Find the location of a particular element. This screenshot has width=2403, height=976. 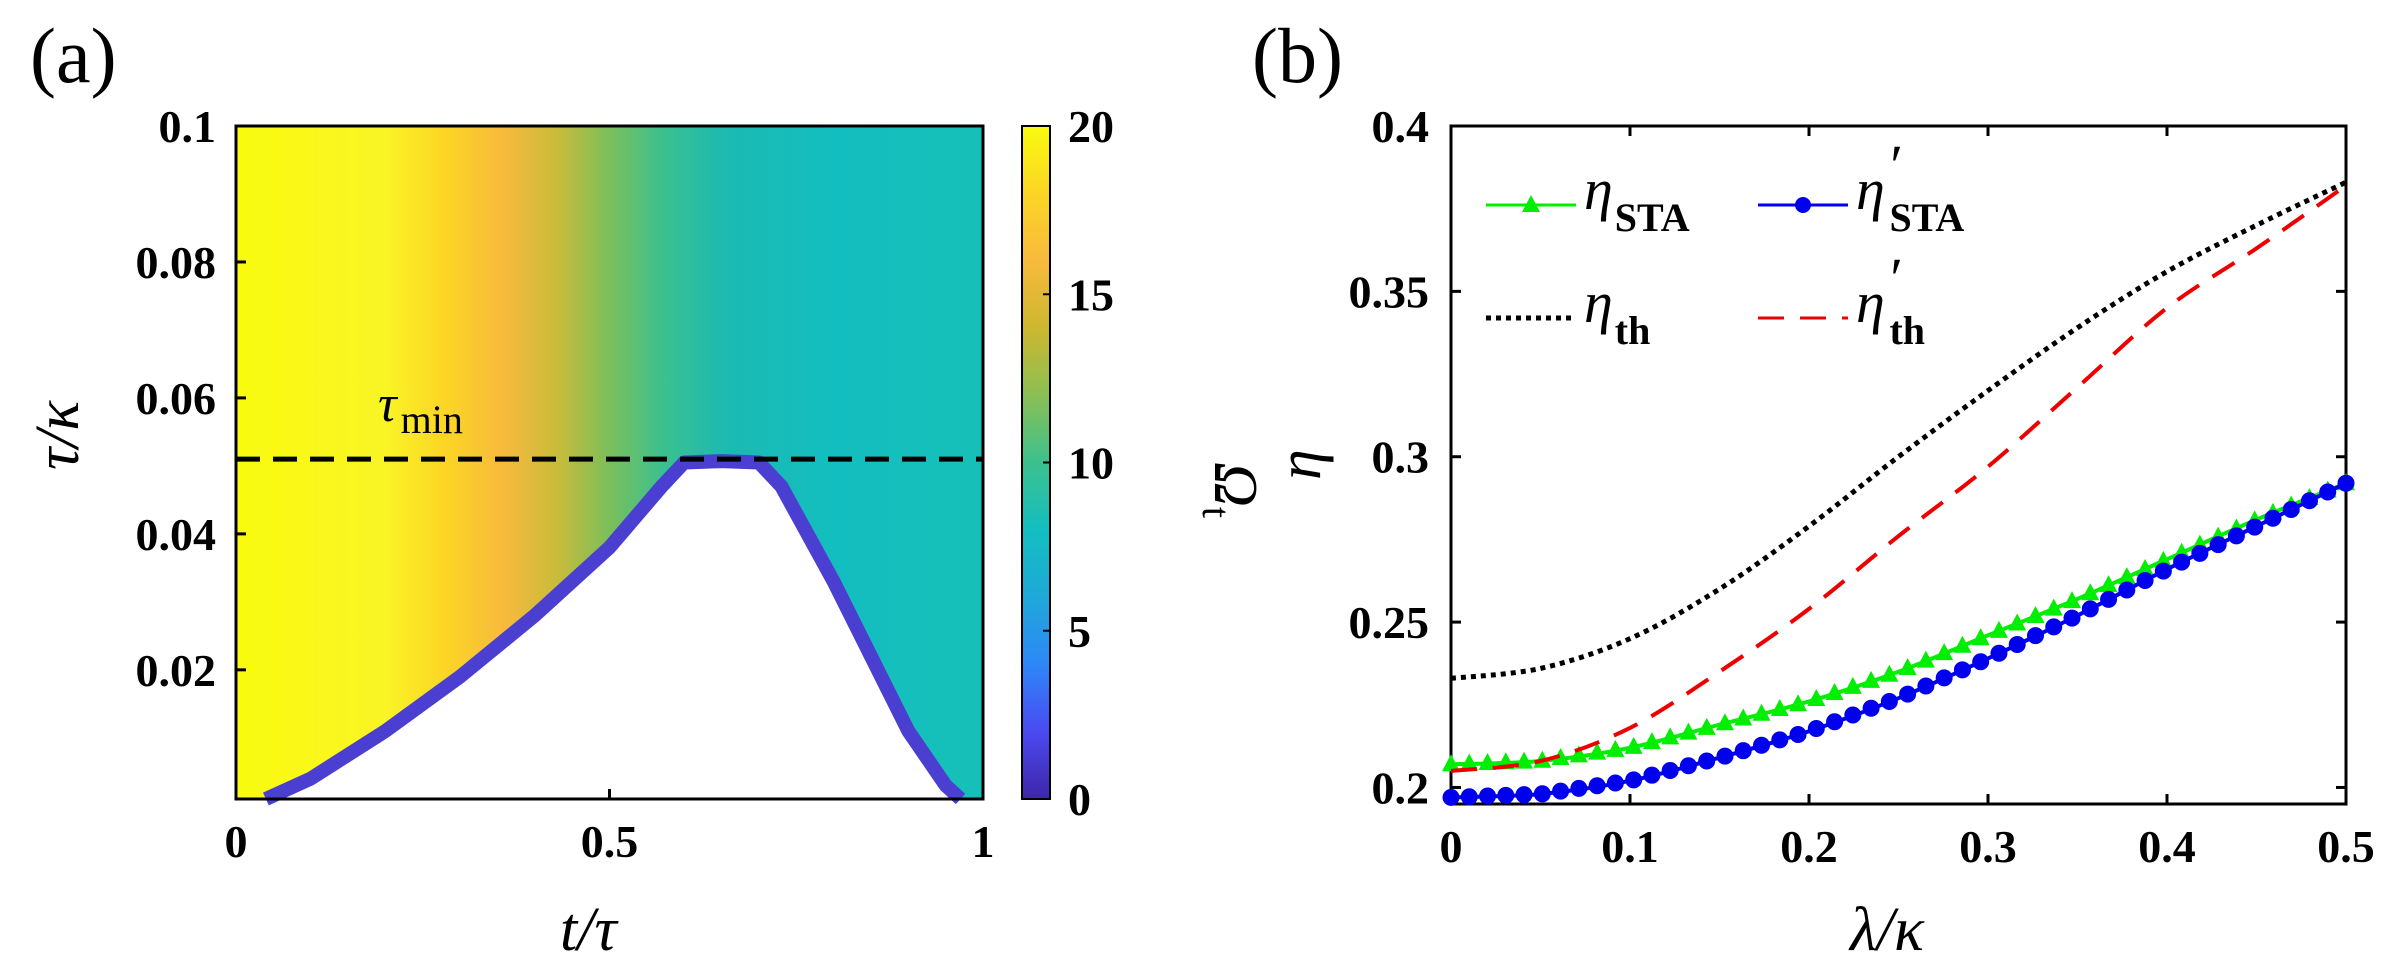

heatmap-x-tick-label: 0.5 is located at coordinates (610, 841).